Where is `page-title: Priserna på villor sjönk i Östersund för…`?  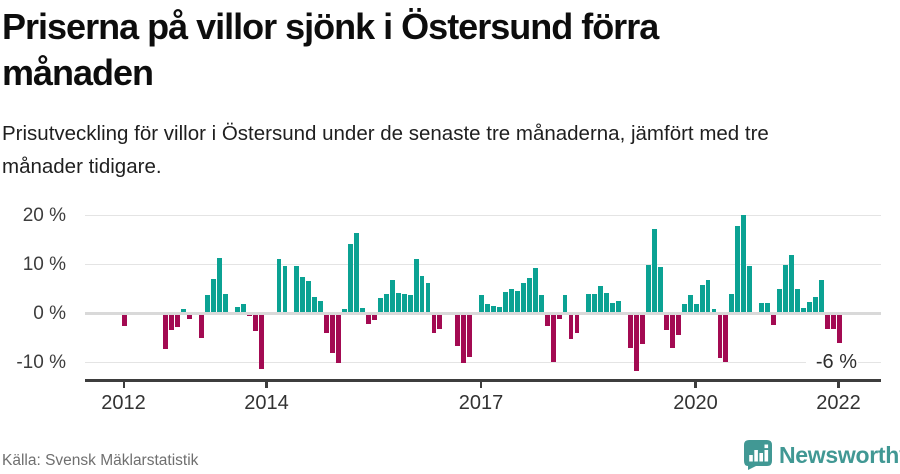 page-title: Priserna på villor sjönk i Östersund för… is located at coordinates (330, 49).